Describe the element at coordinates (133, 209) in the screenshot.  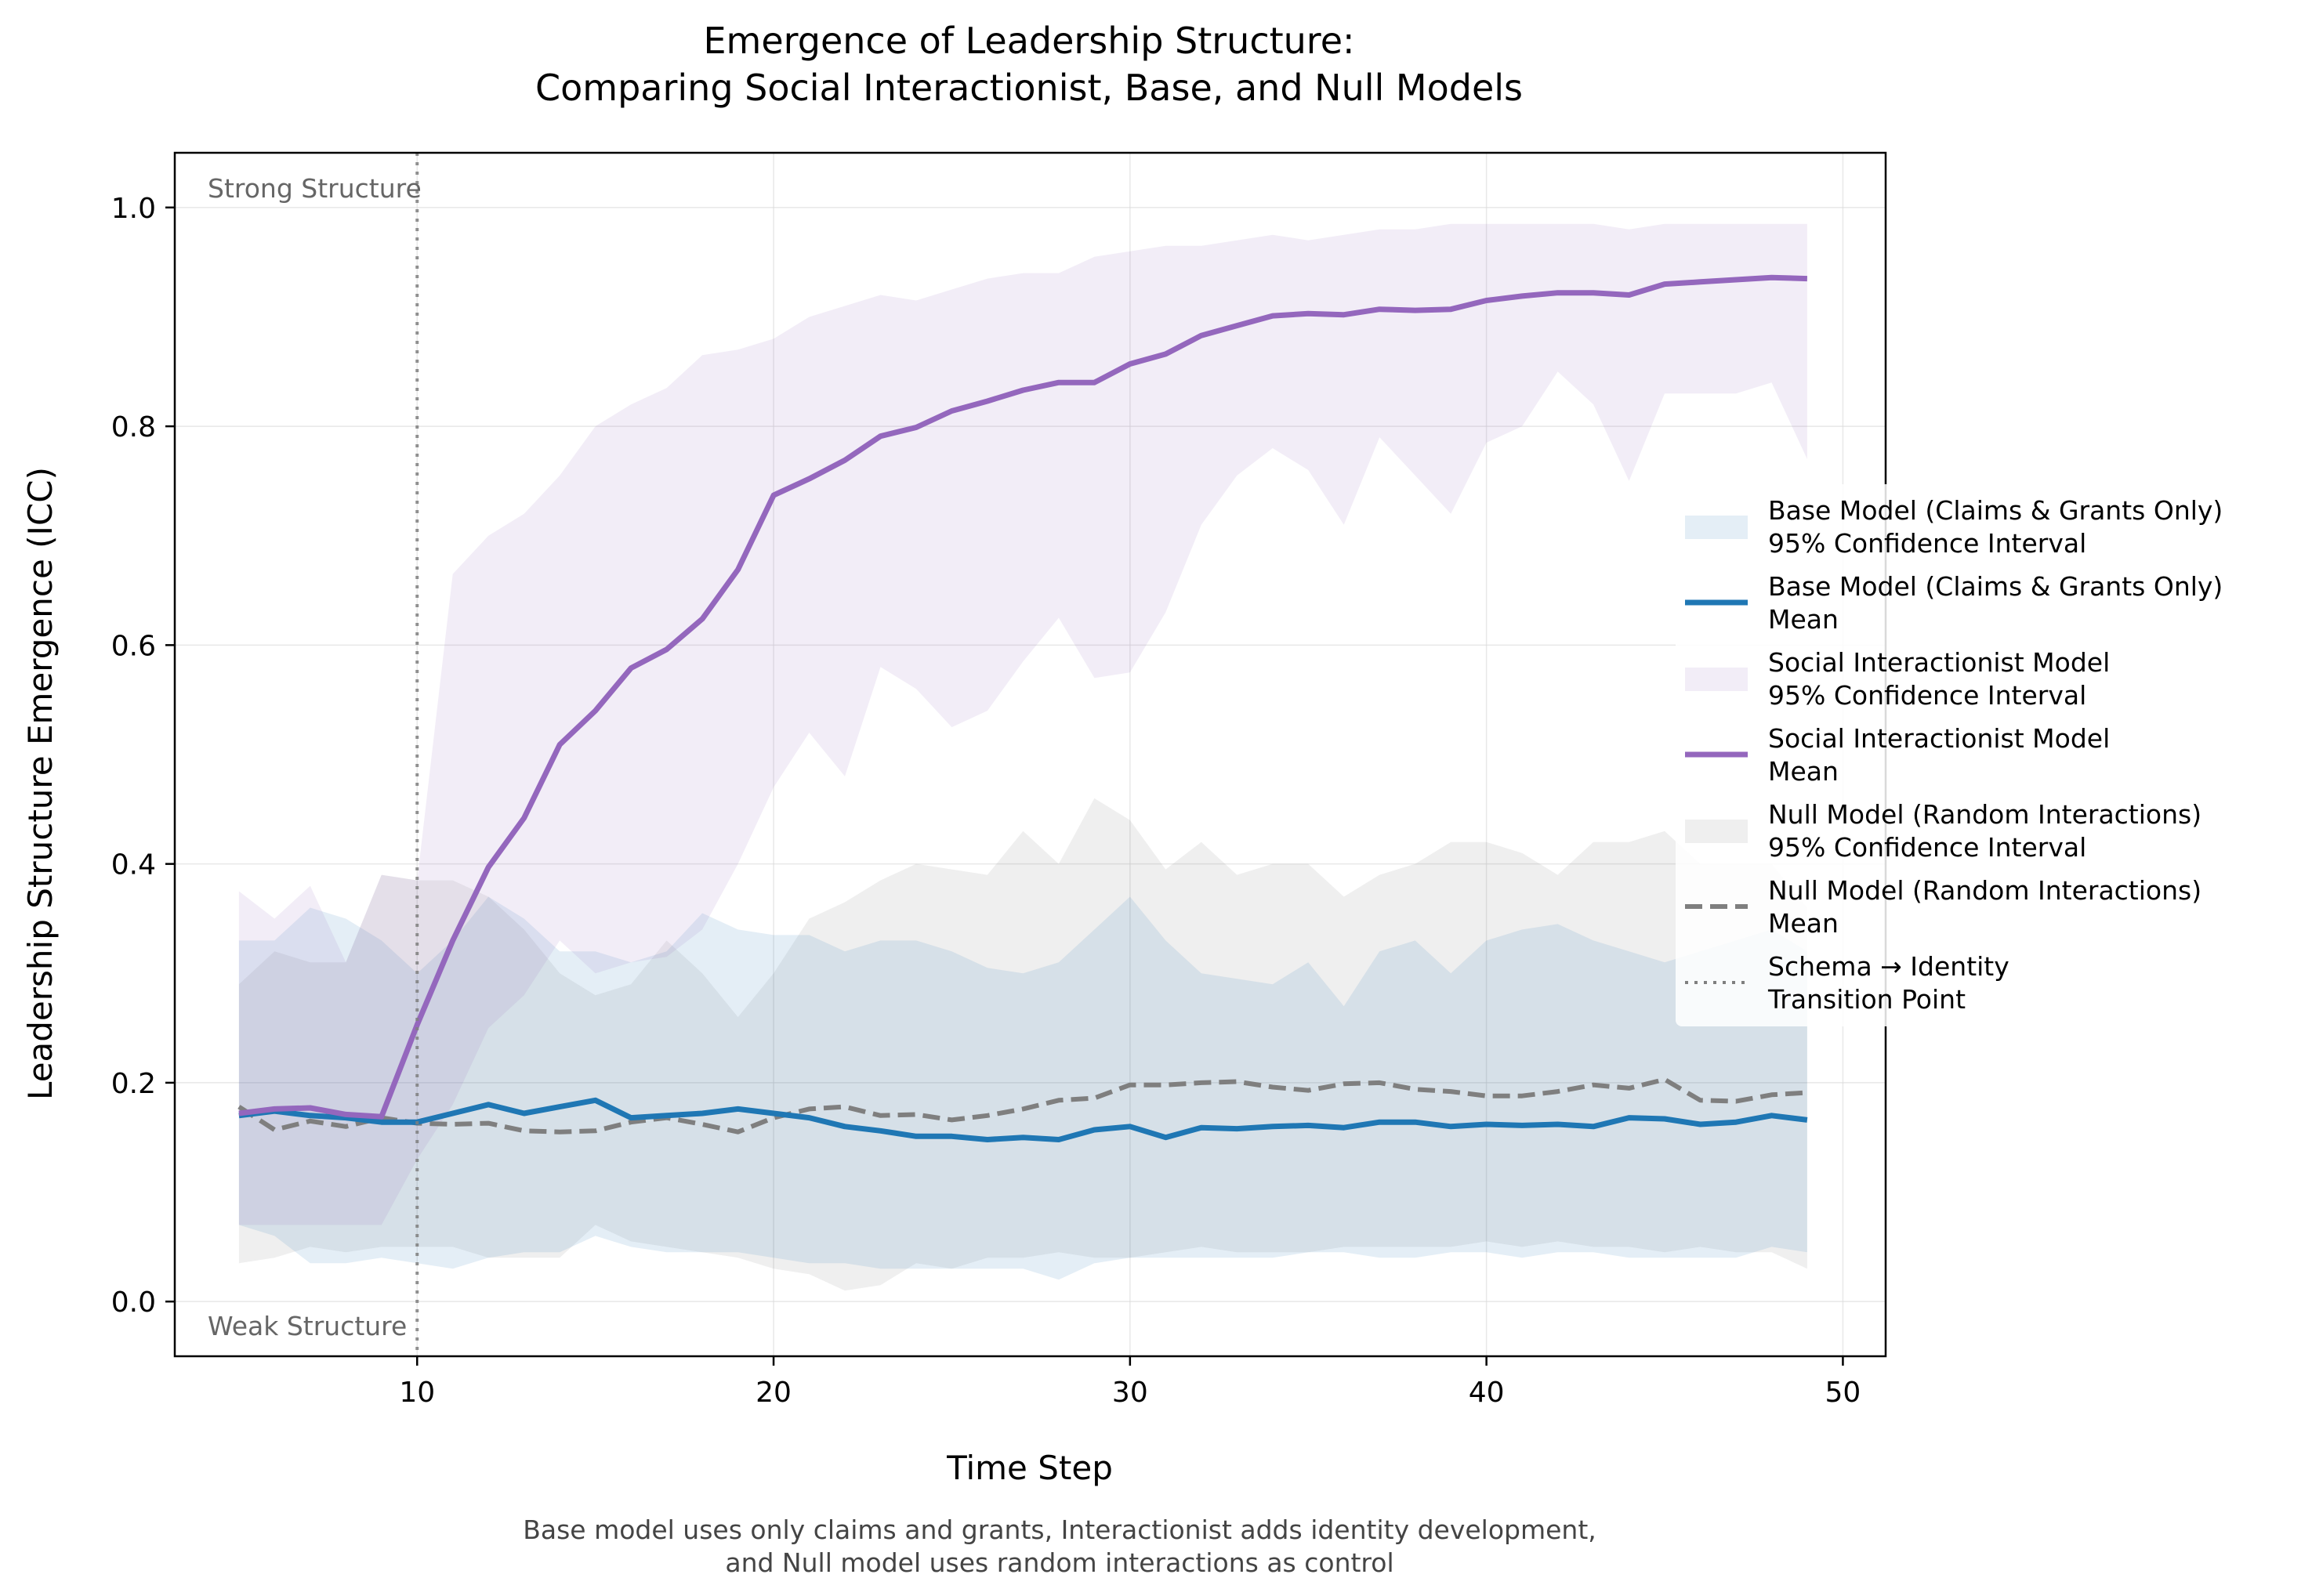
I see `y-tick-label: 1.0` at that location.